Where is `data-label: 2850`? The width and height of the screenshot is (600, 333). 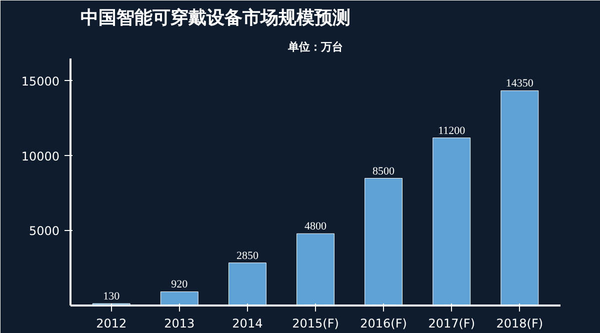 data-label: 2850 is located at coordinates (247, 256).